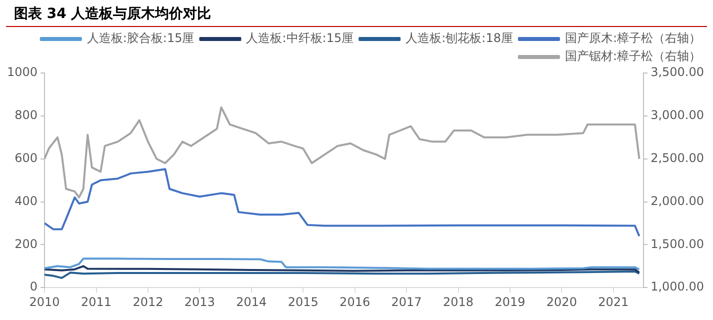 The width and height of the screenshot is (713, 320). Describe the element at coordinates (633, 56) in the screenshot. I see `legend-label: 国产锯材:樟子松（右轴）` at that location.